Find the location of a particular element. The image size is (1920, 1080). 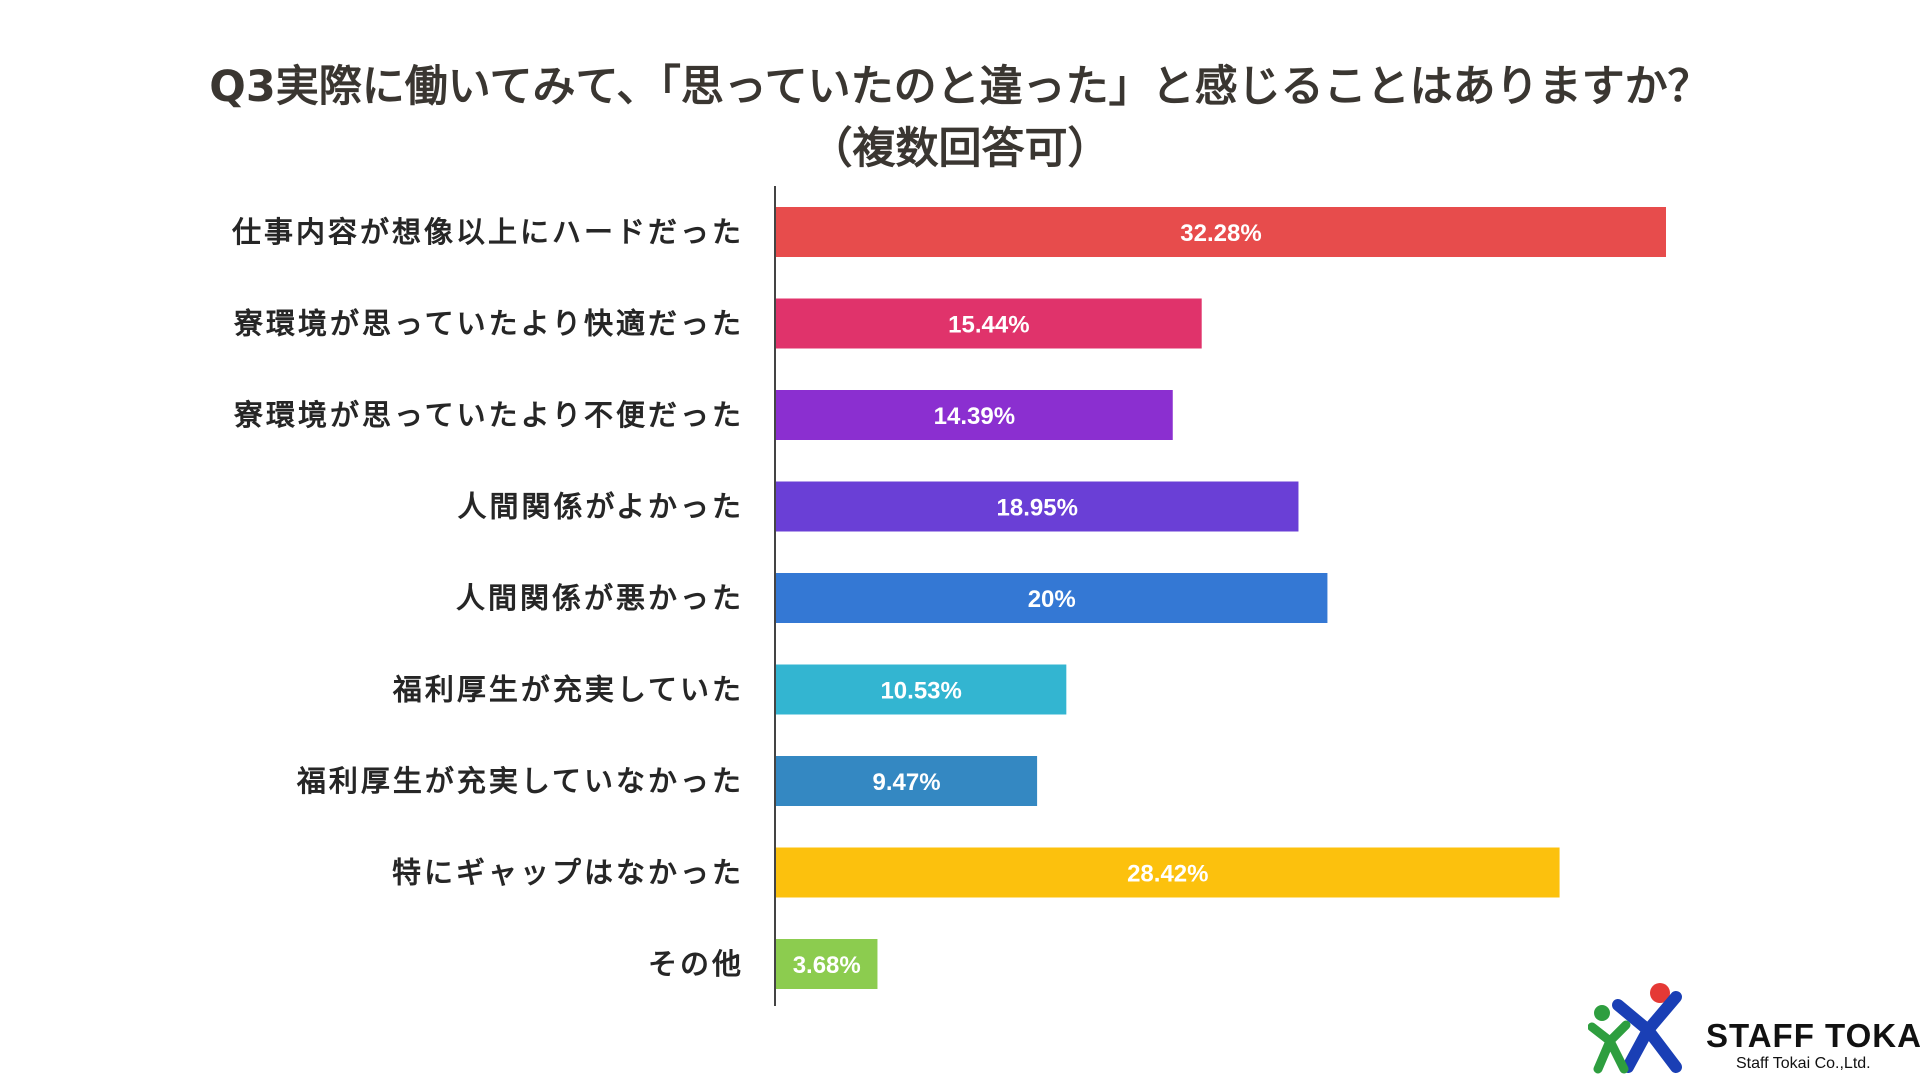

category-label-6: 福利厚生が充実していなかった is located at coordinates (520, 781).